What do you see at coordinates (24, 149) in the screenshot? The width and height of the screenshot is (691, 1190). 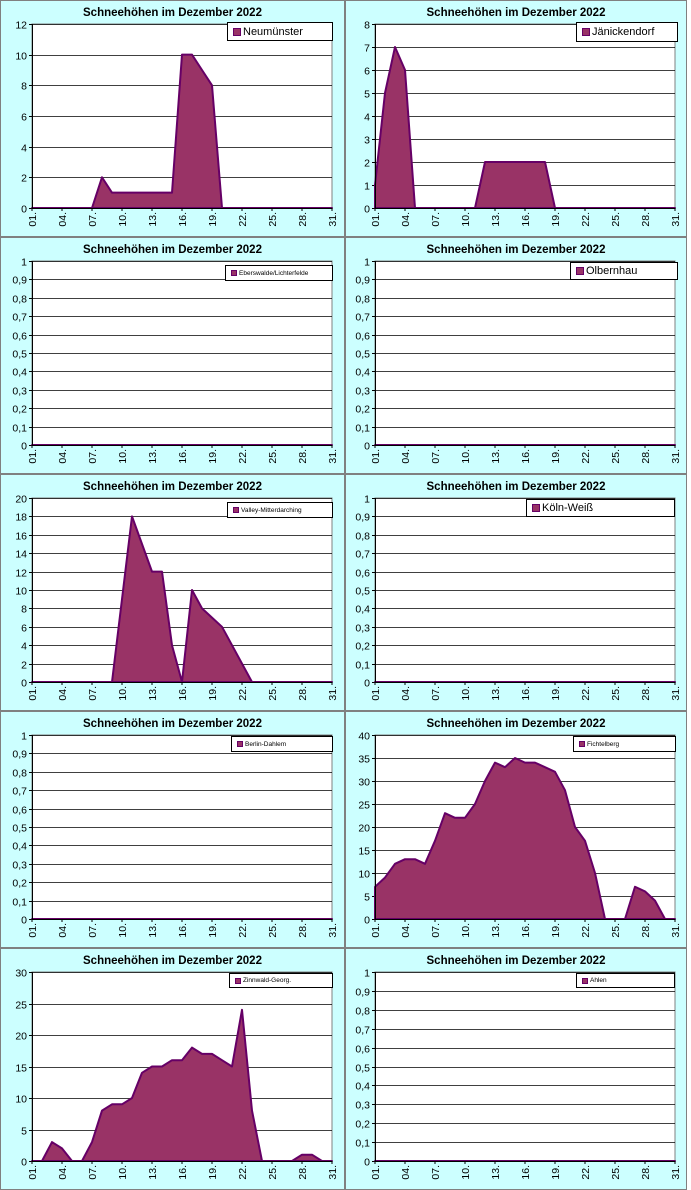 I see `y-tick-label: 4` at bounding box center [24, 149].